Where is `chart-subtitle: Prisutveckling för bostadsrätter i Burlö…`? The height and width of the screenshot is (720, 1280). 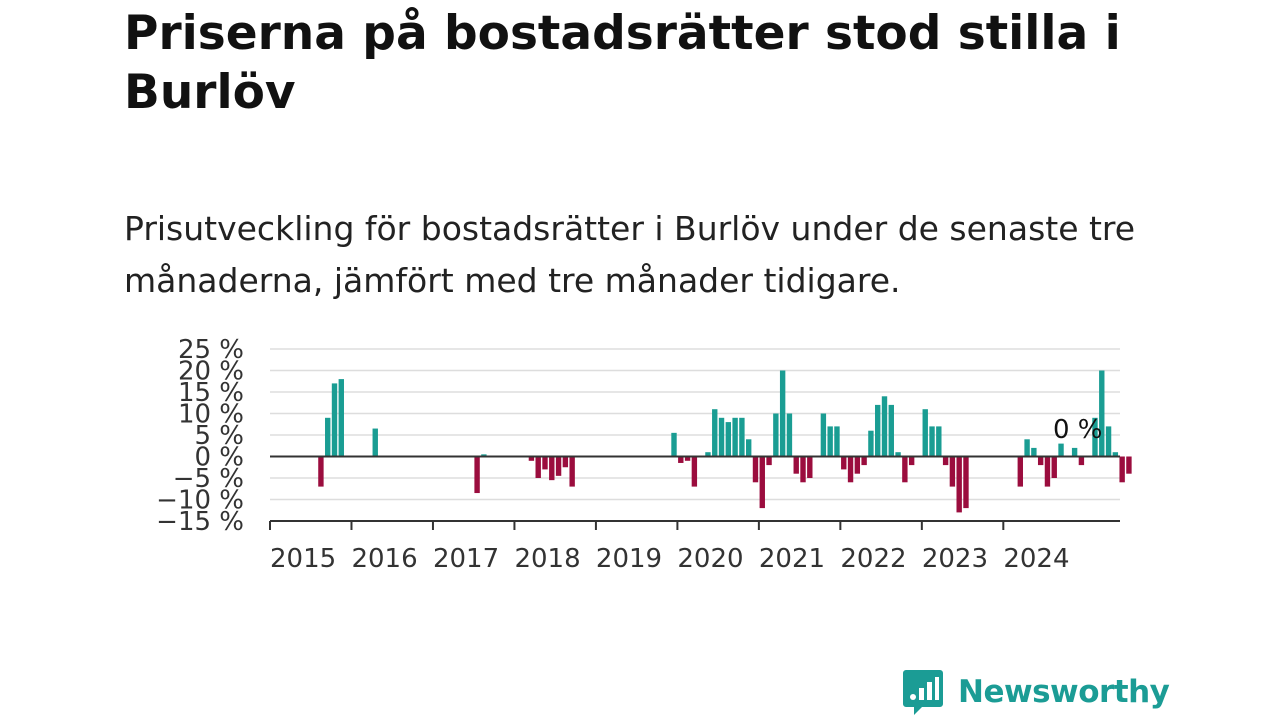 chart-subtitle: Prisutveckling för bostadsrätter i Burlö… is located at coordinates (630, 254).